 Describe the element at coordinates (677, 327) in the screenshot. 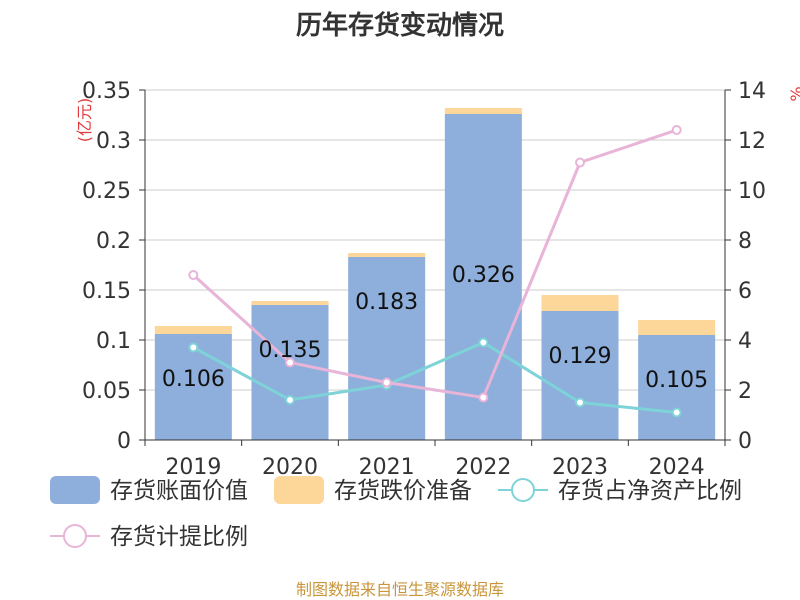

I see `bar-impairment-2024` at that location.